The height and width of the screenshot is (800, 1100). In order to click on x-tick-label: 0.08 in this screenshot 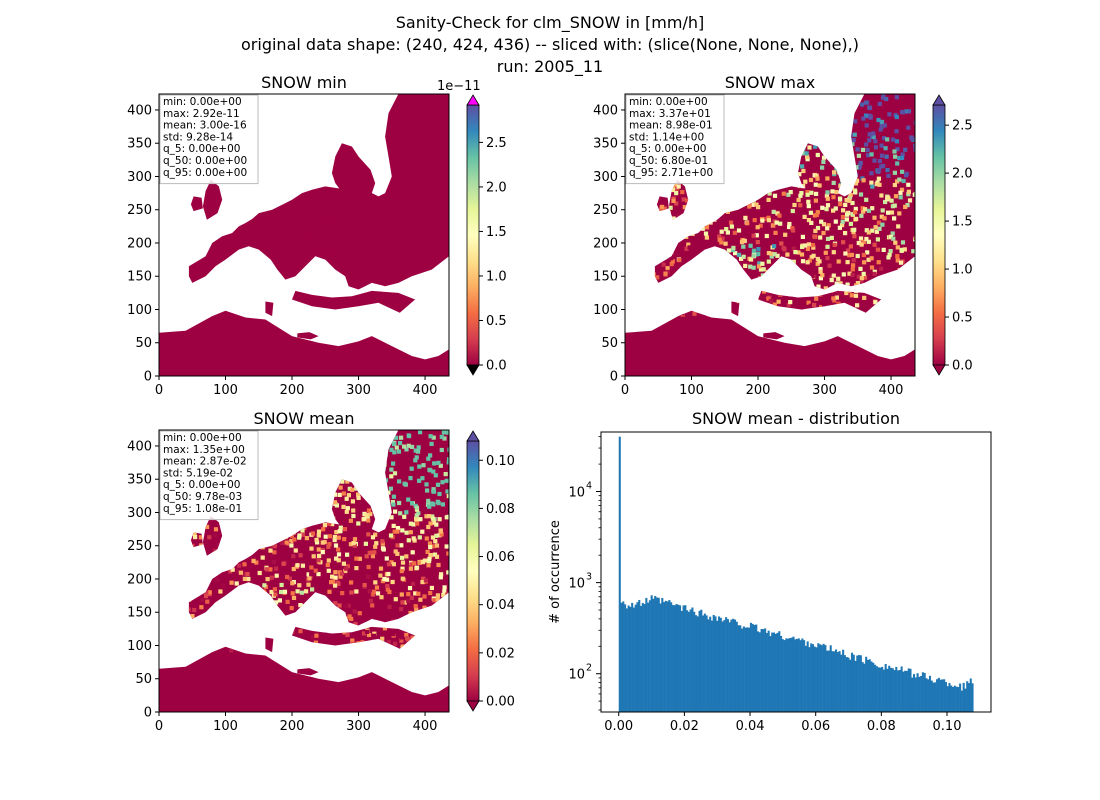, I will do `click(881, 726)`.